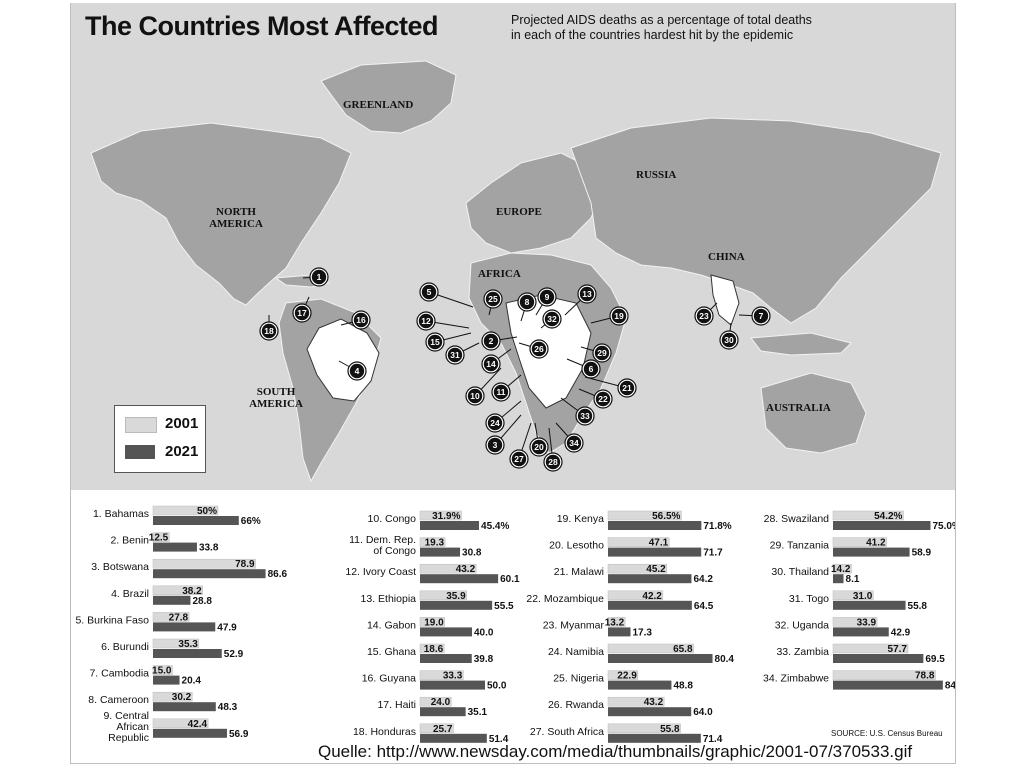 This screenshot has height=768, width=1024. I want to click on category-label-9-line-2: African, so click(132, 727).